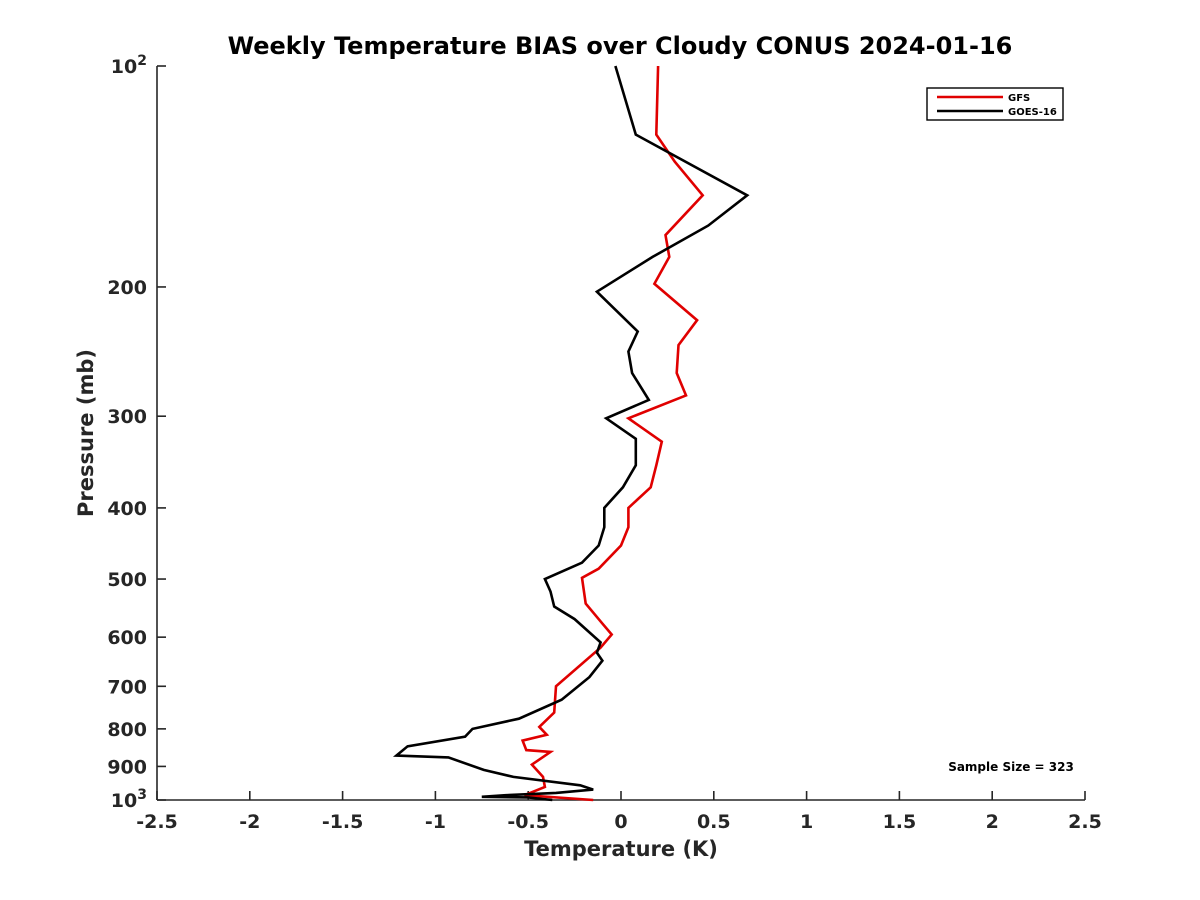 This screenshot has height=900, width=1200. I want to click on y-tick-label: 300, so click(127, 417).